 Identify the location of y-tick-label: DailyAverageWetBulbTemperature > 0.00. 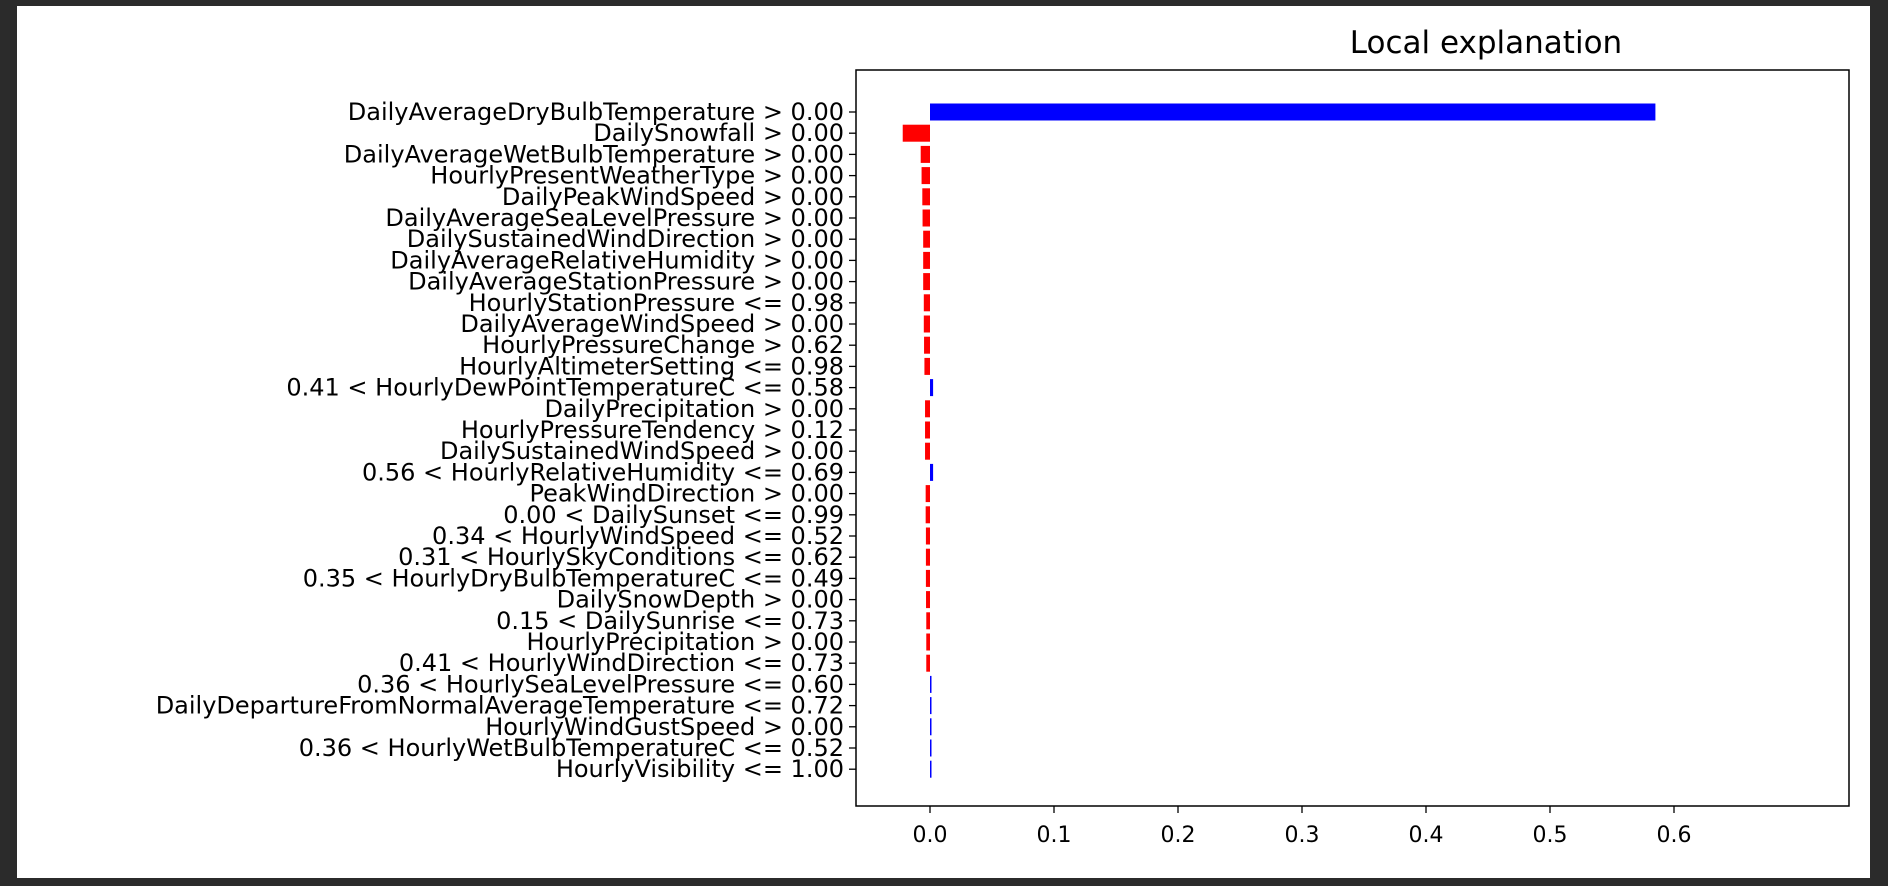
(594, 154).